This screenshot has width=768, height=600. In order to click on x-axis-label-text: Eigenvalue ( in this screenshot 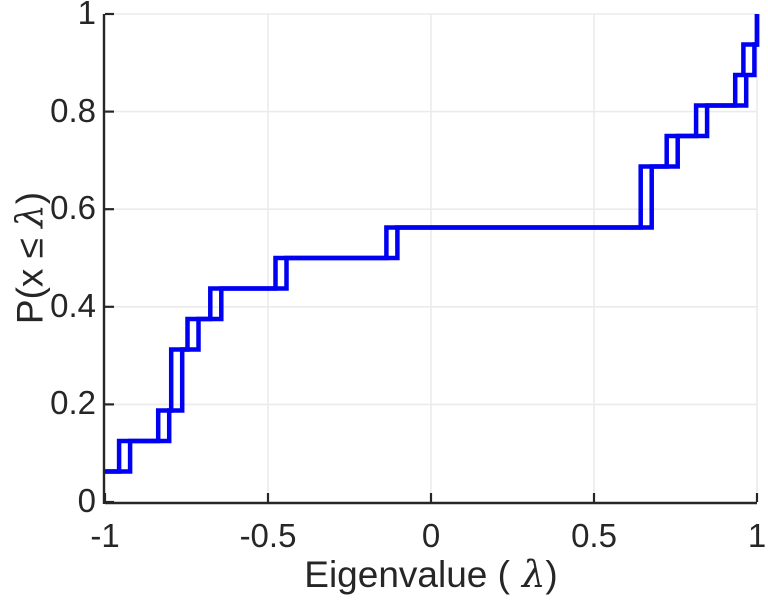, I will do `click(407, 574)`.